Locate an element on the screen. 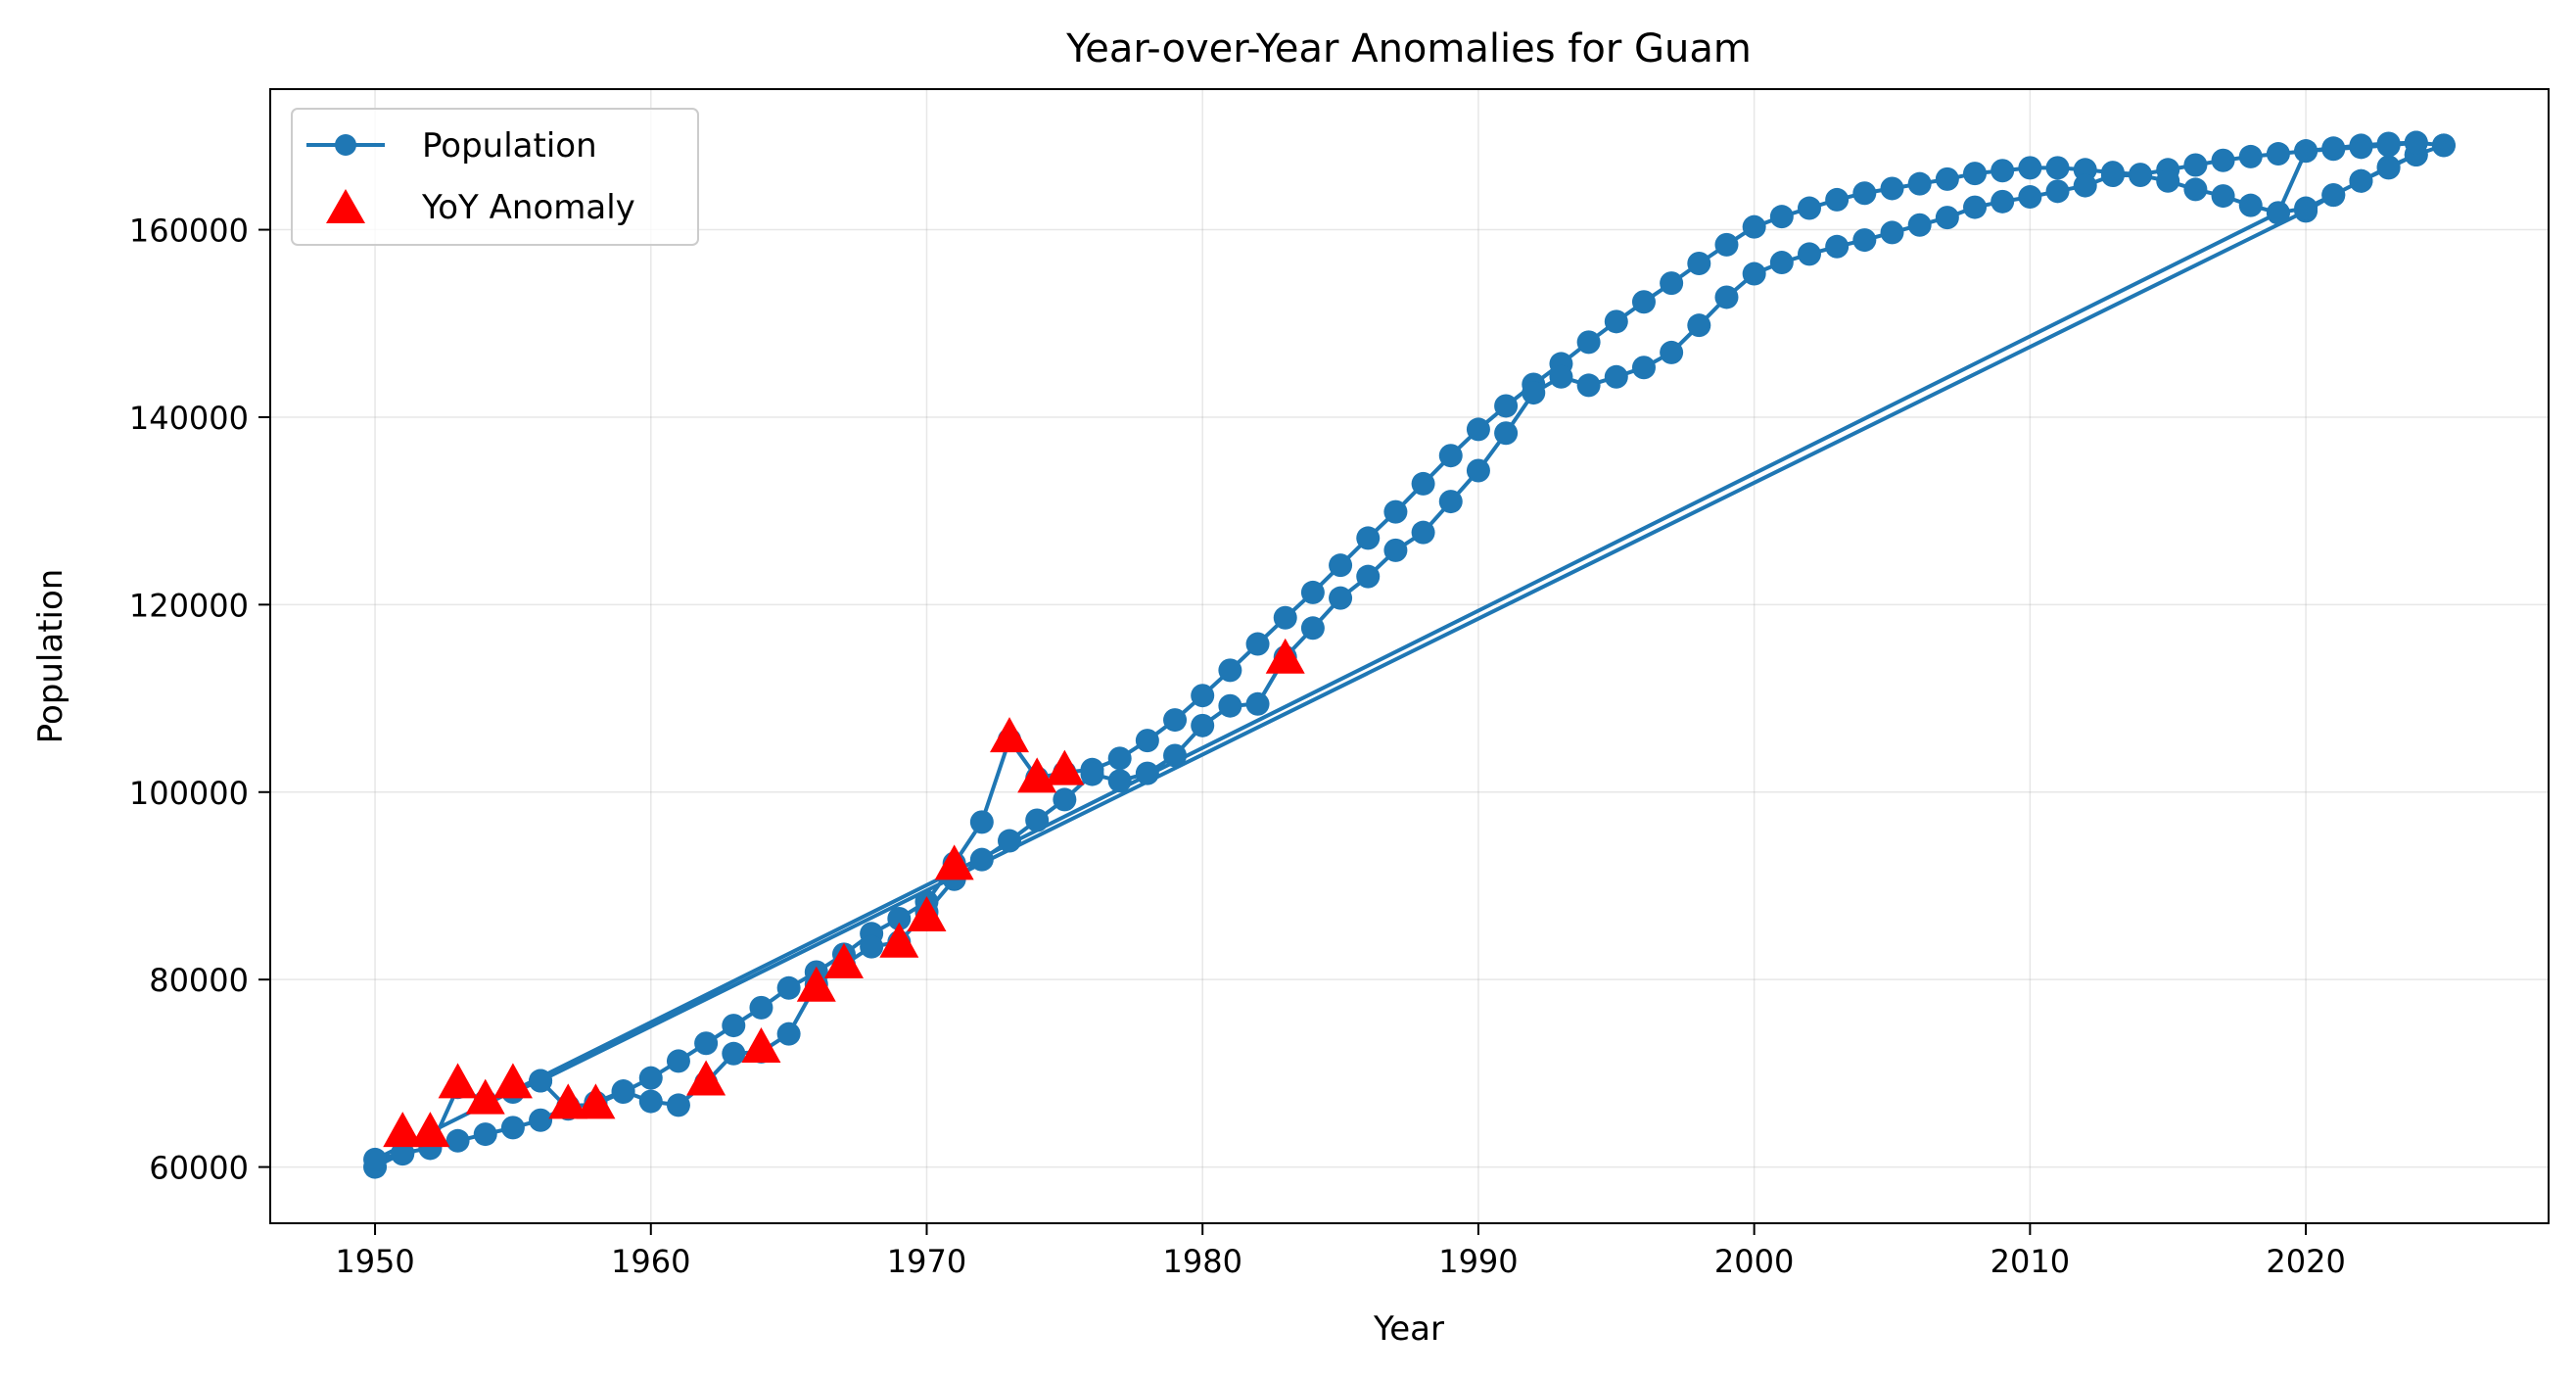  y-tick-label: 80000 is located at coordinates (199, 981).